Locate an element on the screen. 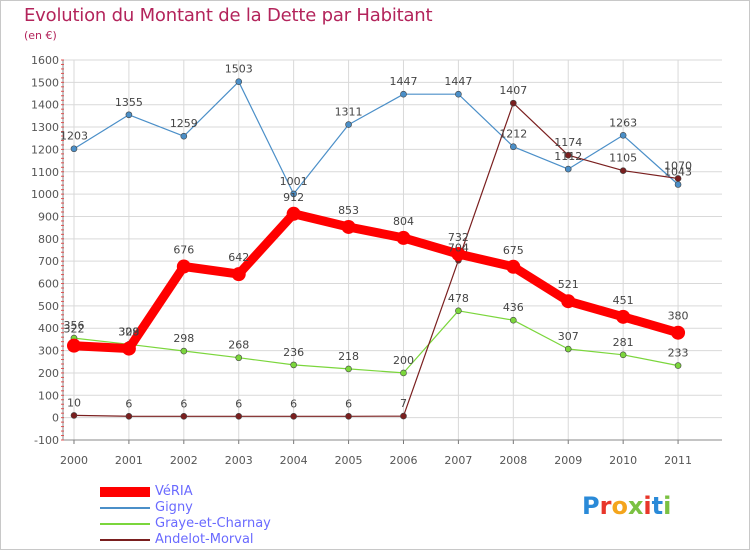 This screenshot has height=550, width=750. x-tick-label: 2001 is located at coordinates (129, 460).